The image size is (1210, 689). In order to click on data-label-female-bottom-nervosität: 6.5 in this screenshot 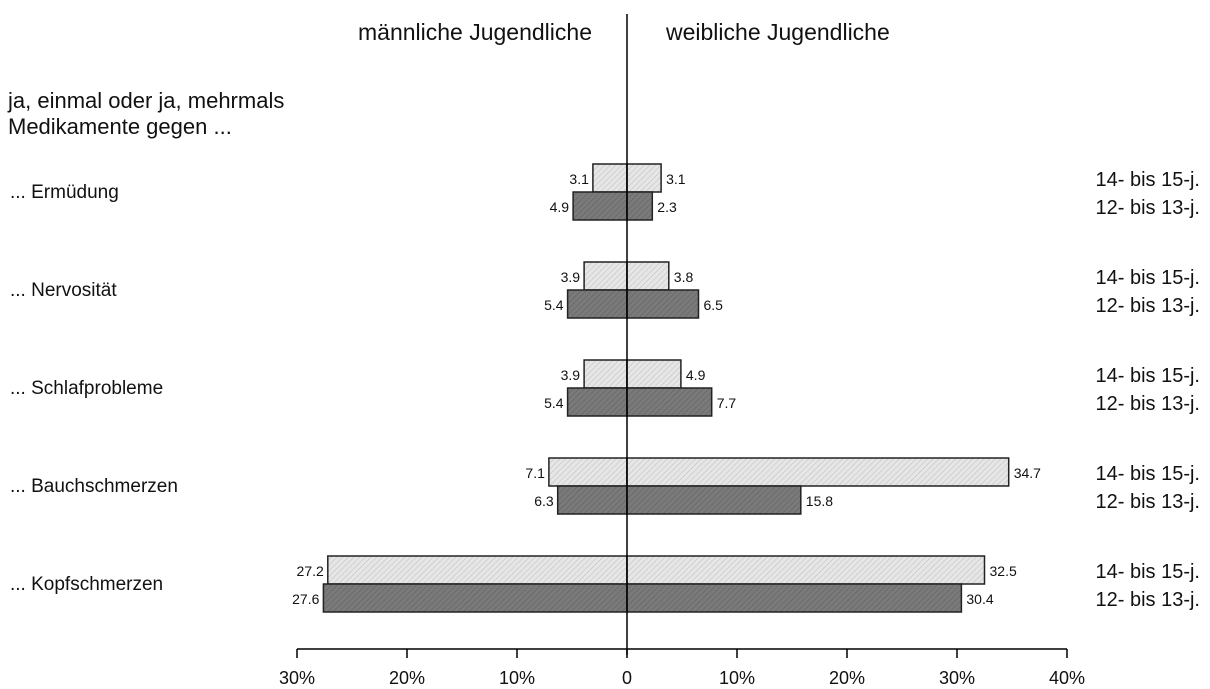, I will do `click(714, 305)`.